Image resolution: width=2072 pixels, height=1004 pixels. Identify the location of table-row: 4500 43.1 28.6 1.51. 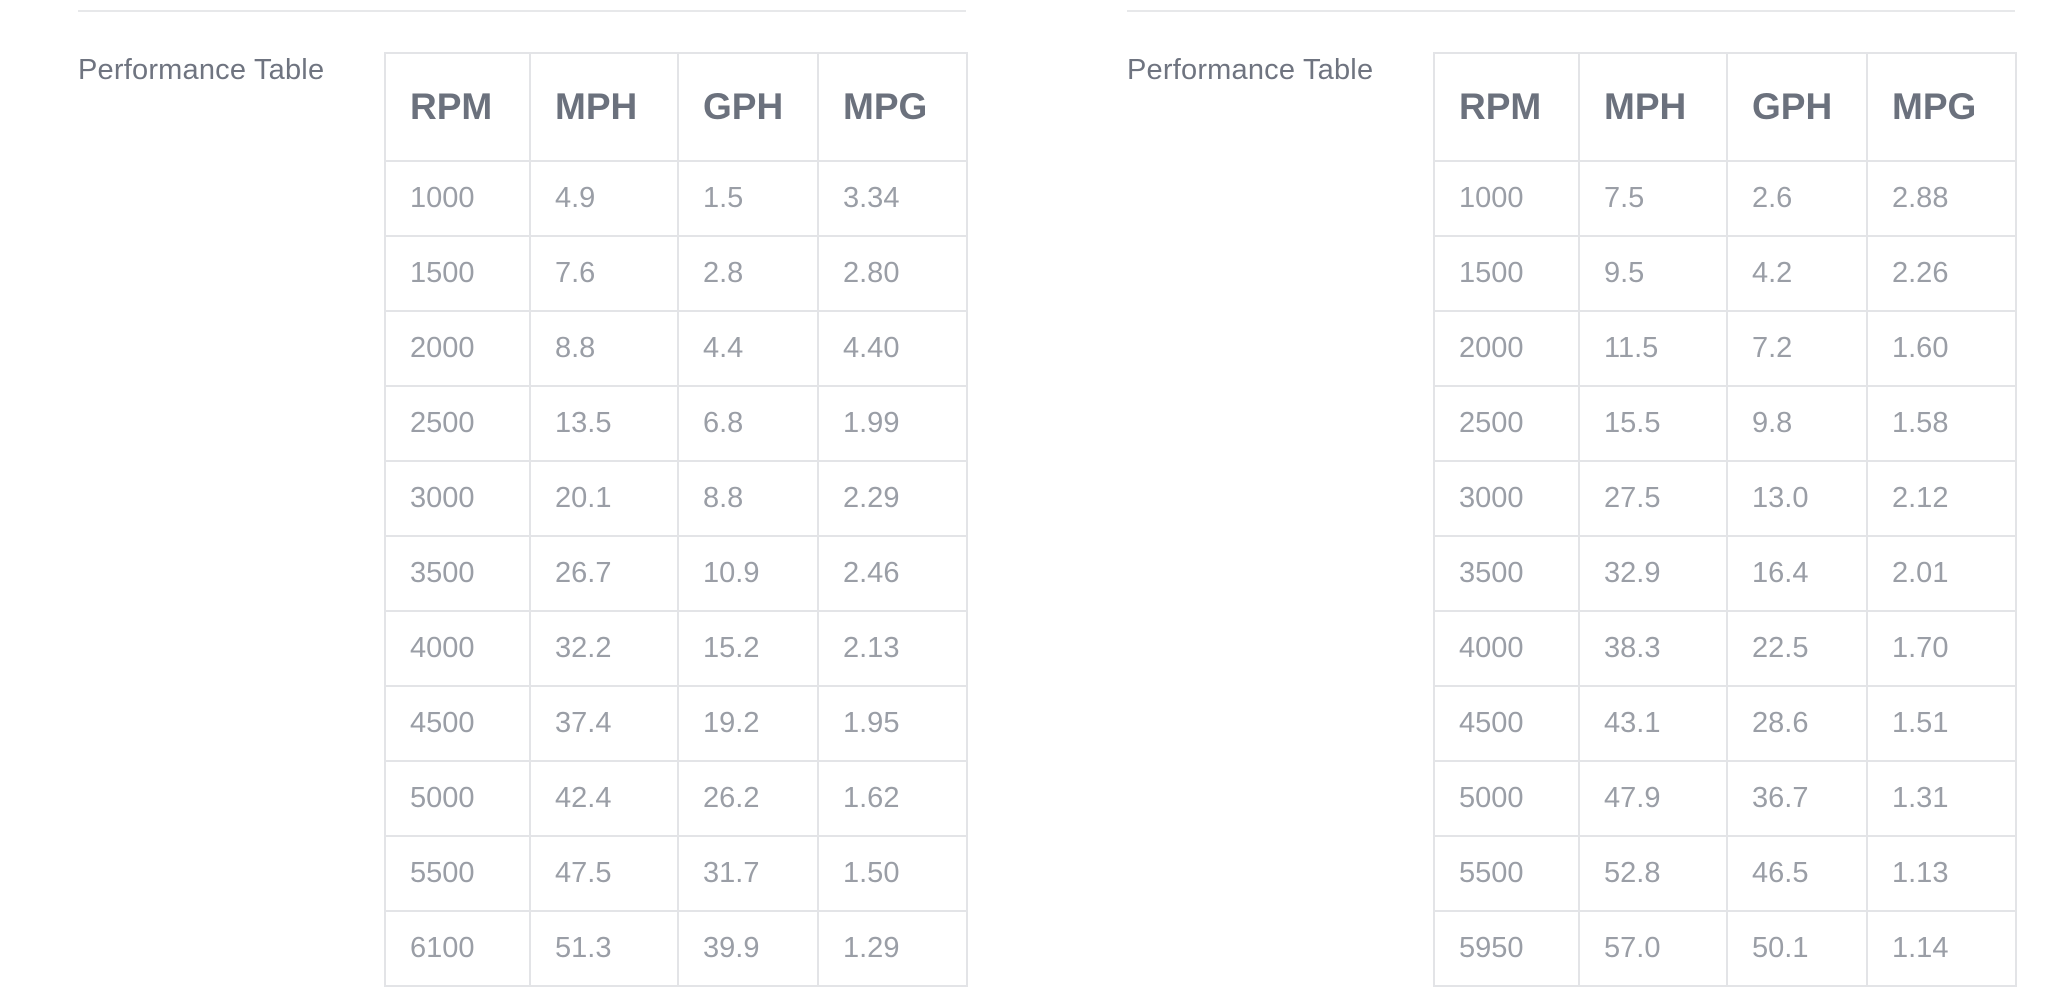
(1725, 723).